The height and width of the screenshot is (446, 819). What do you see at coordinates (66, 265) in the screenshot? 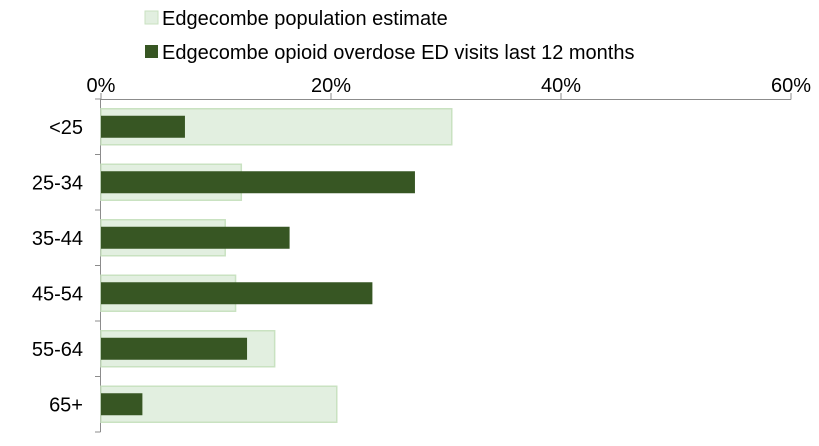
I see `y-axis: <25 25-34 35-44 45-54 55-64 65+` at bounding box center [66, 265].